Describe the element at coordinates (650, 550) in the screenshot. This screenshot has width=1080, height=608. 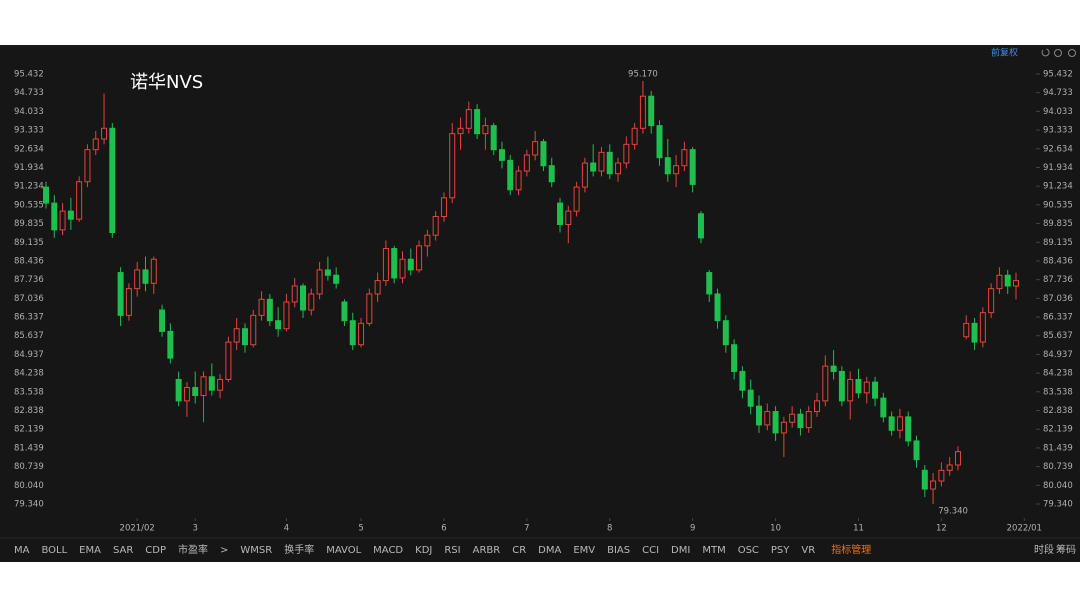
I see `indicator-tab: CCI` at that location.